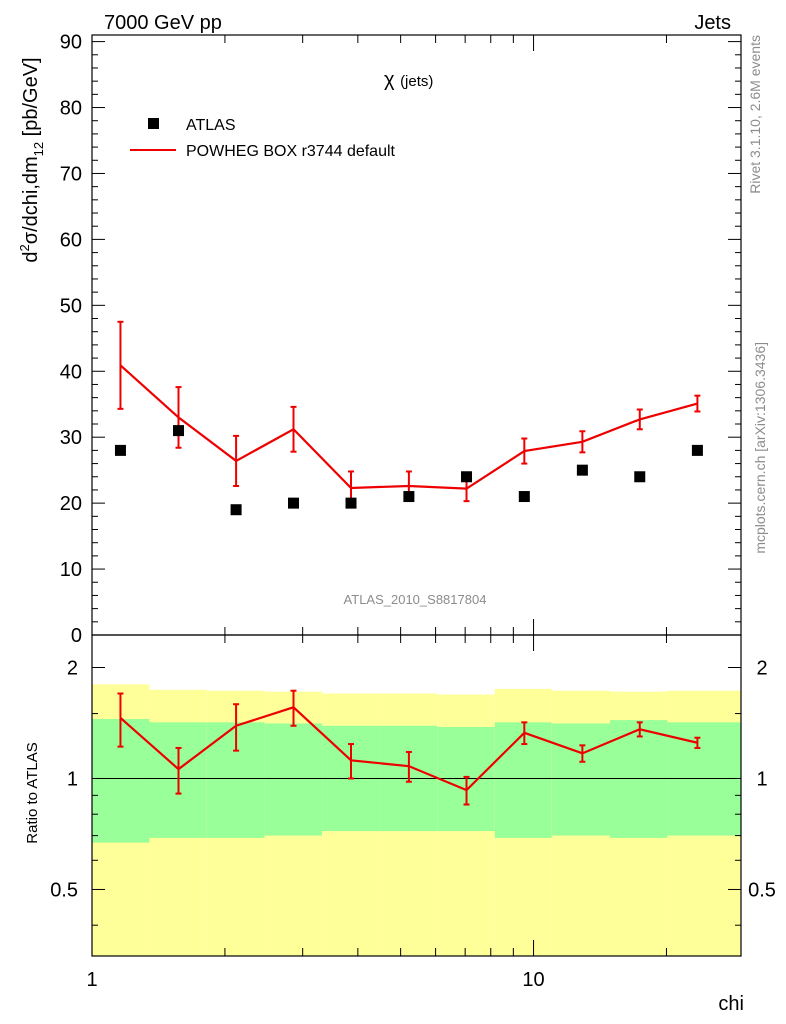 This screenshot has width=786, height=1024. What do you see at coordinates (731, 1004) in the screenshot?
I see `x-axis-label: chi` at bounding box center [731, 1004].